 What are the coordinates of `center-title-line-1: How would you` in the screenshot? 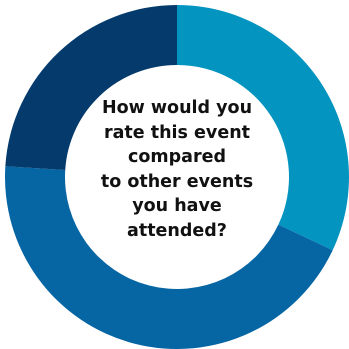 It's located at (177, 108).